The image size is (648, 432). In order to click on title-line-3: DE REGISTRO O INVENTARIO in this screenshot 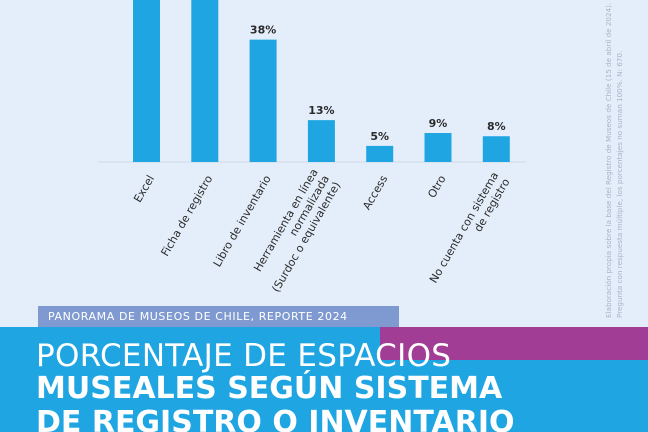, I will do `click(275, 418)`.